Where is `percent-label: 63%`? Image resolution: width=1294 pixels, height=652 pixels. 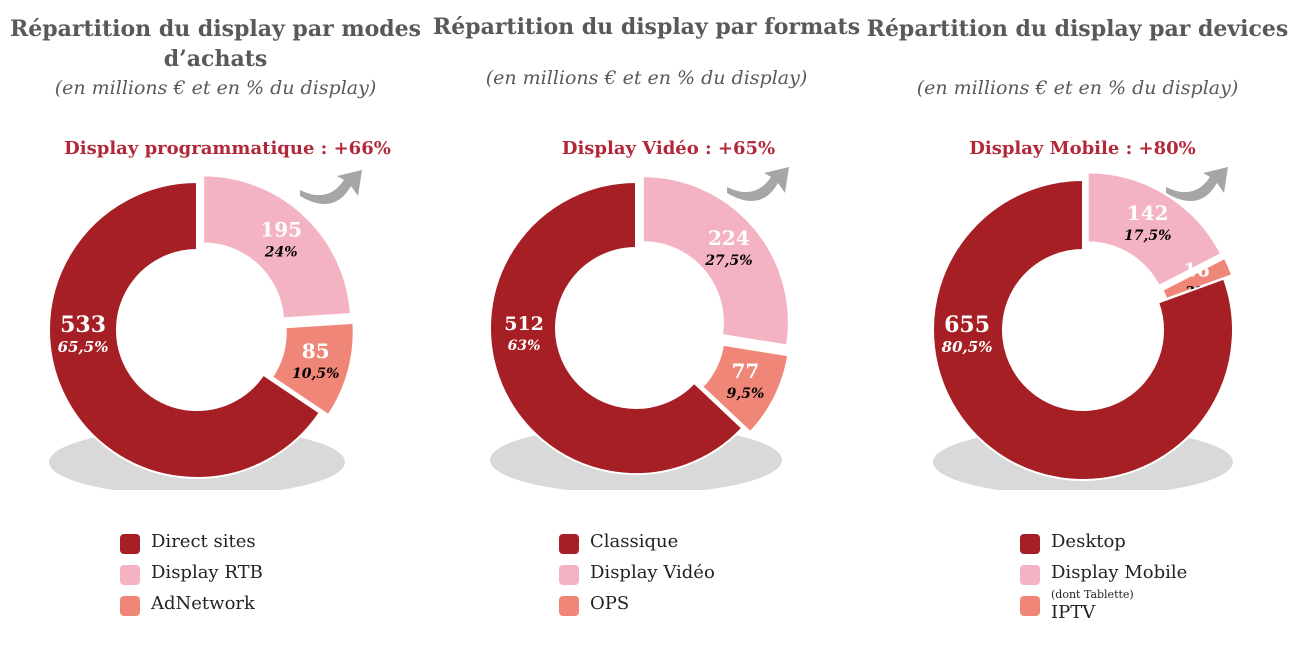 percent-label: 63% is located at coordinates (524, 346).